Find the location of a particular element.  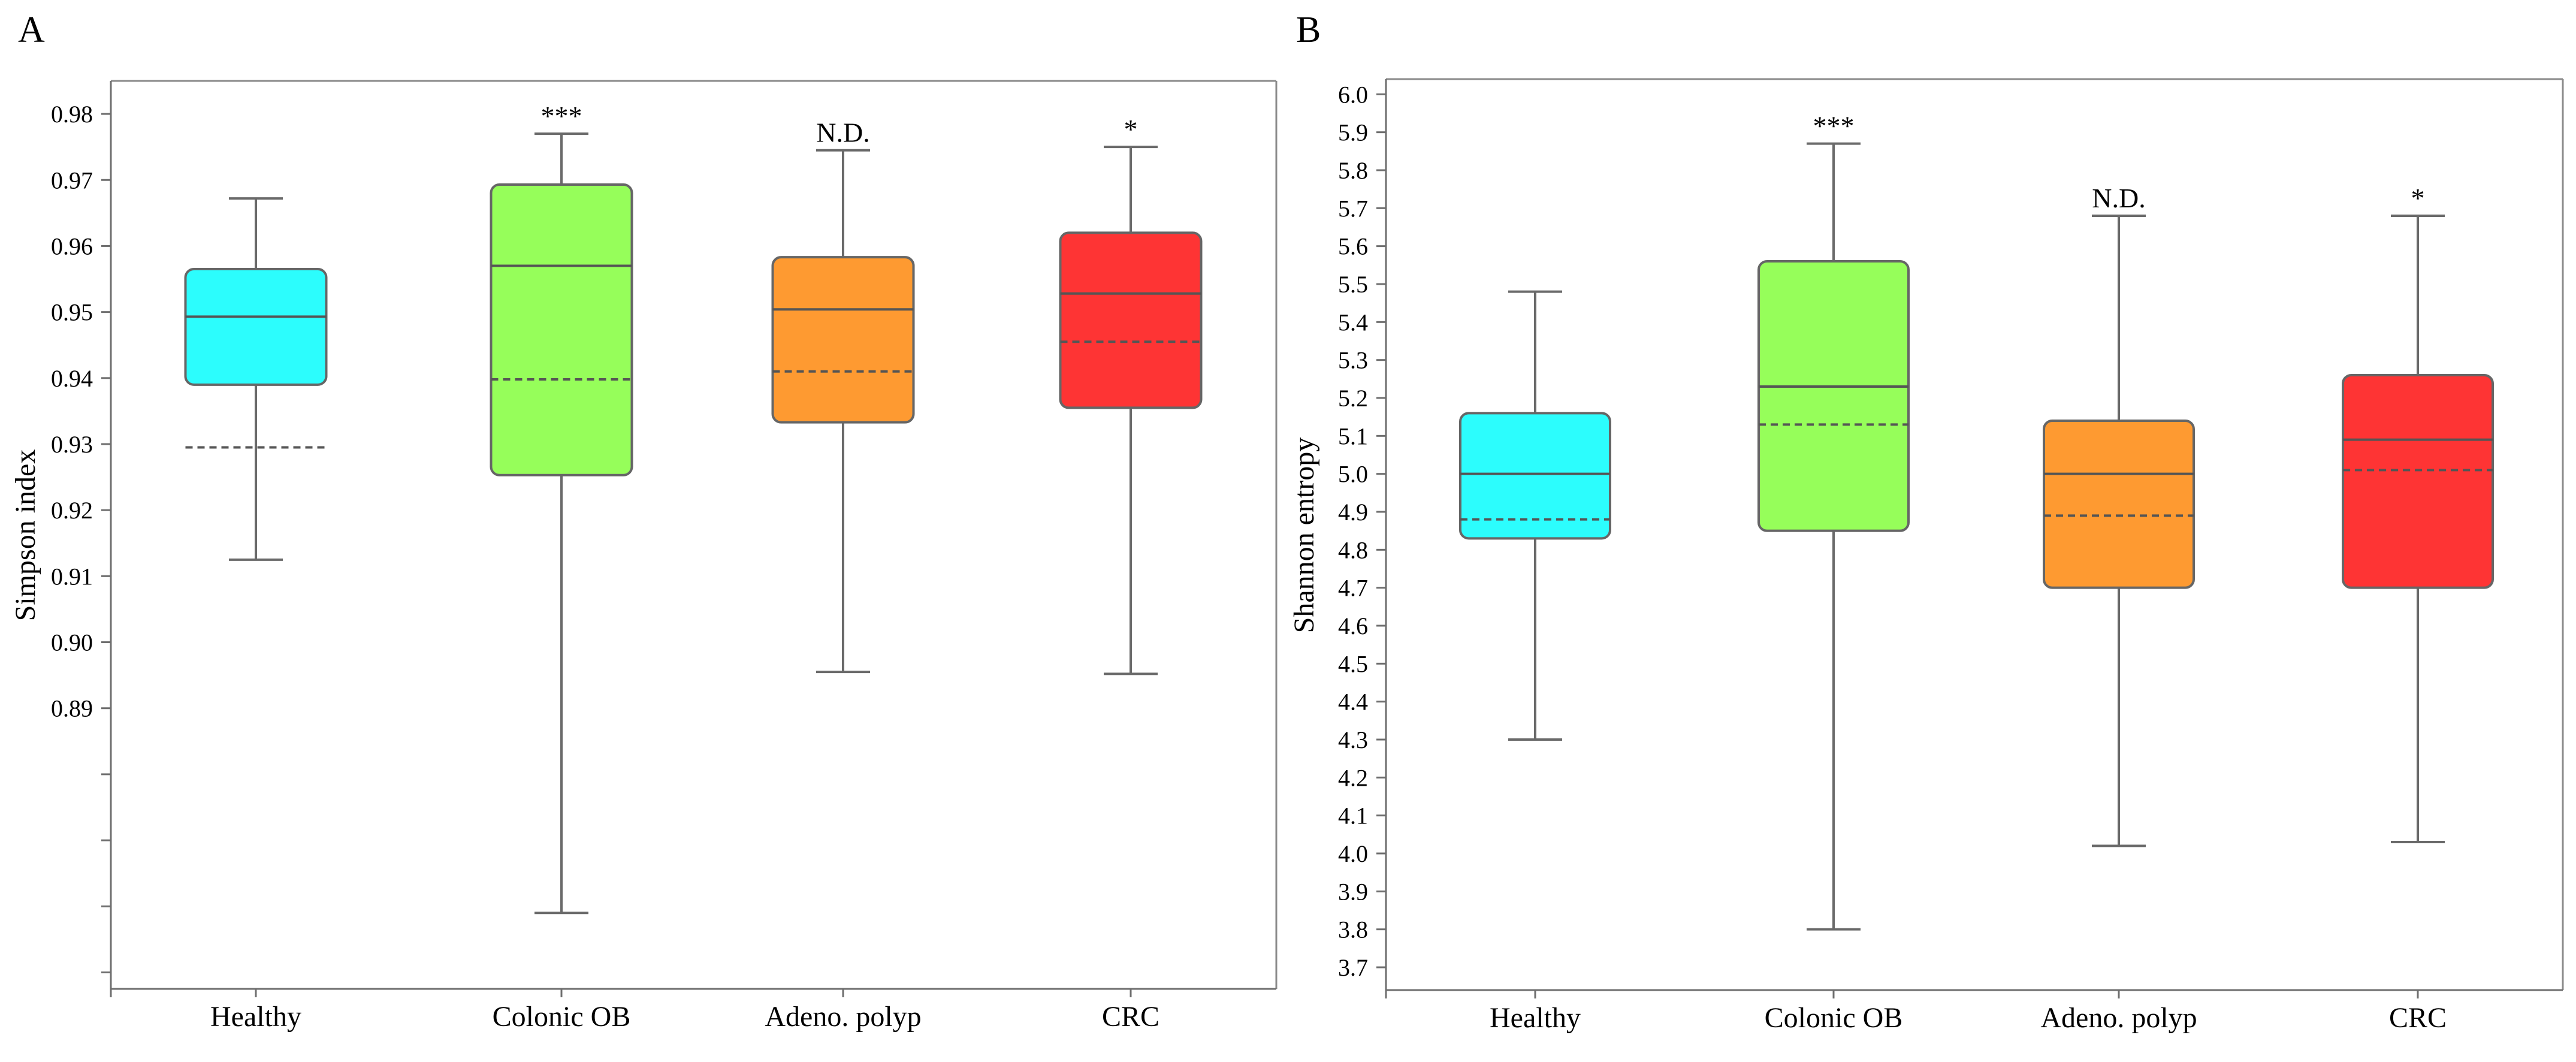

y-tick-label: 5.8 is located at coordinates (1353, 170).